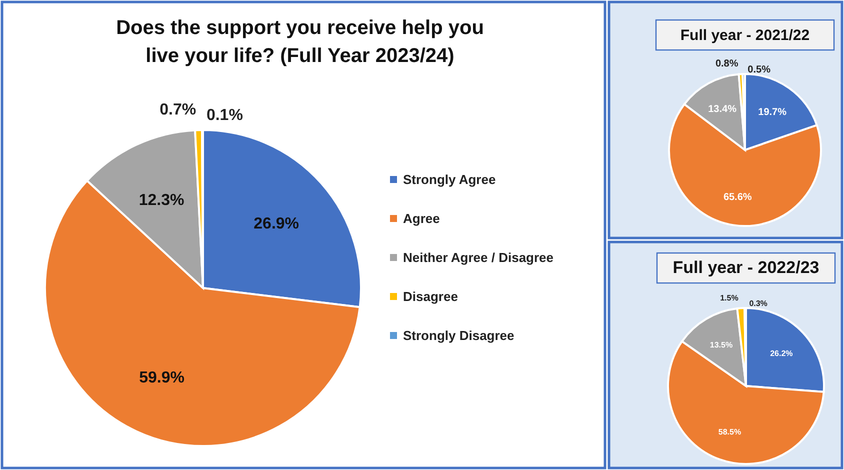  I want to click on data-label: 58.5%, so click(730, 431).